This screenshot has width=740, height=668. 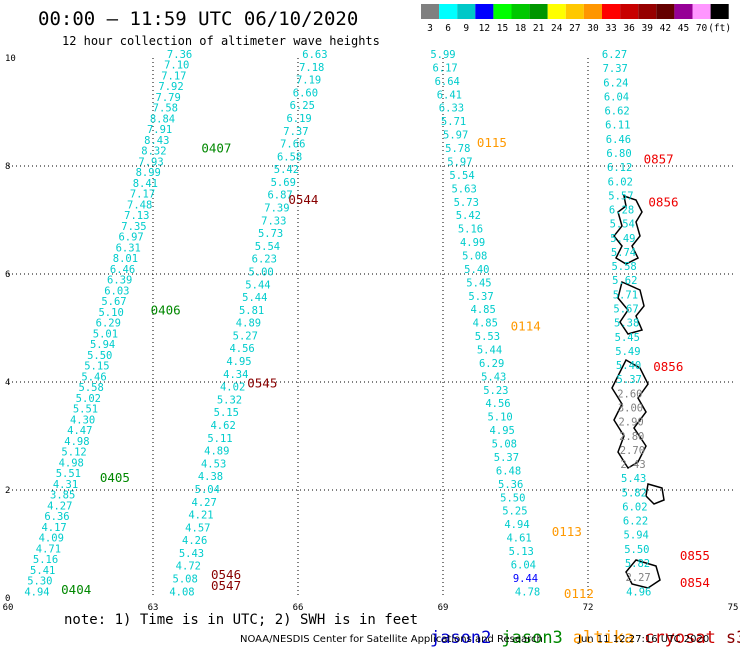 What do you see at coordinates (508, 471) in the screenshot?
I see `wave-height-value: 6.48` at bounding box center [508, 471].